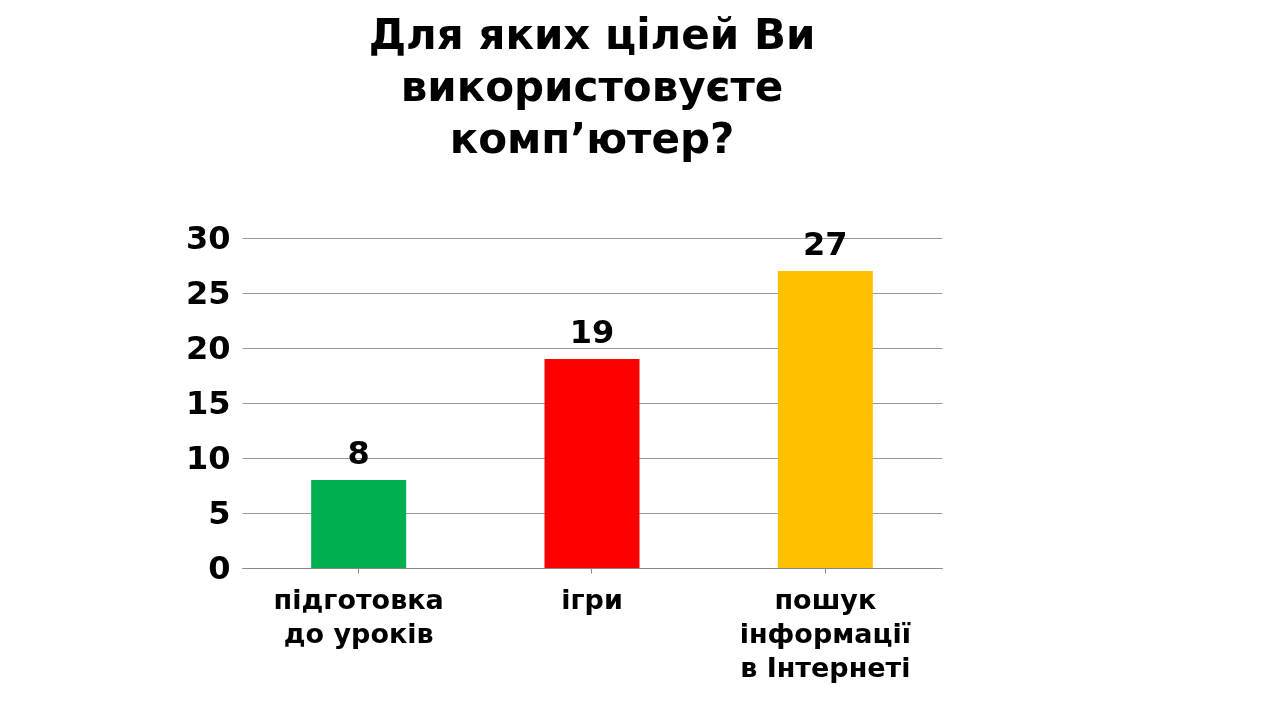  What do you see at coordinates (219, 567) in the screenshot?
I see `y-tick-label: 0` at bounding box center [219, 567].